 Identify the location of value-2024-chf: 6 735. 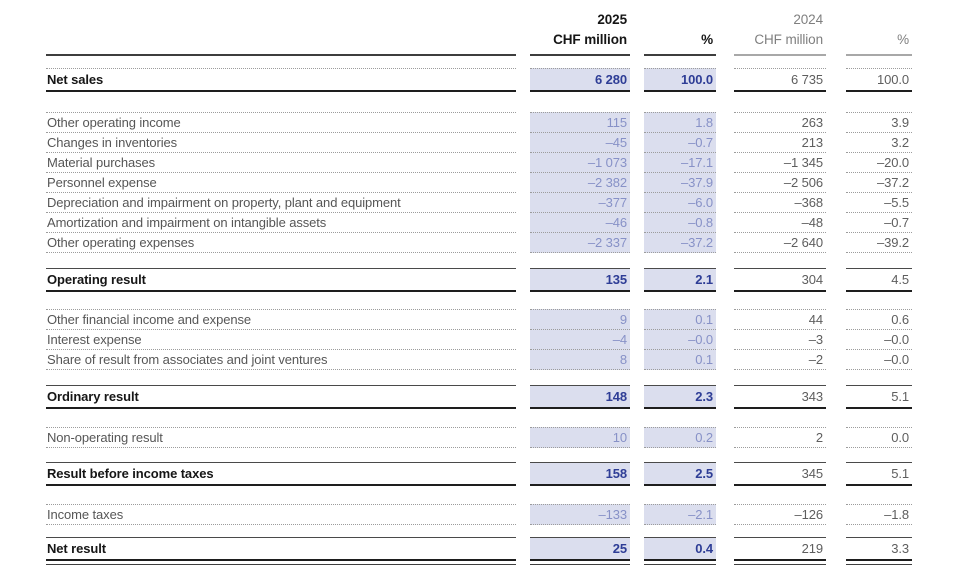
(780, 80).